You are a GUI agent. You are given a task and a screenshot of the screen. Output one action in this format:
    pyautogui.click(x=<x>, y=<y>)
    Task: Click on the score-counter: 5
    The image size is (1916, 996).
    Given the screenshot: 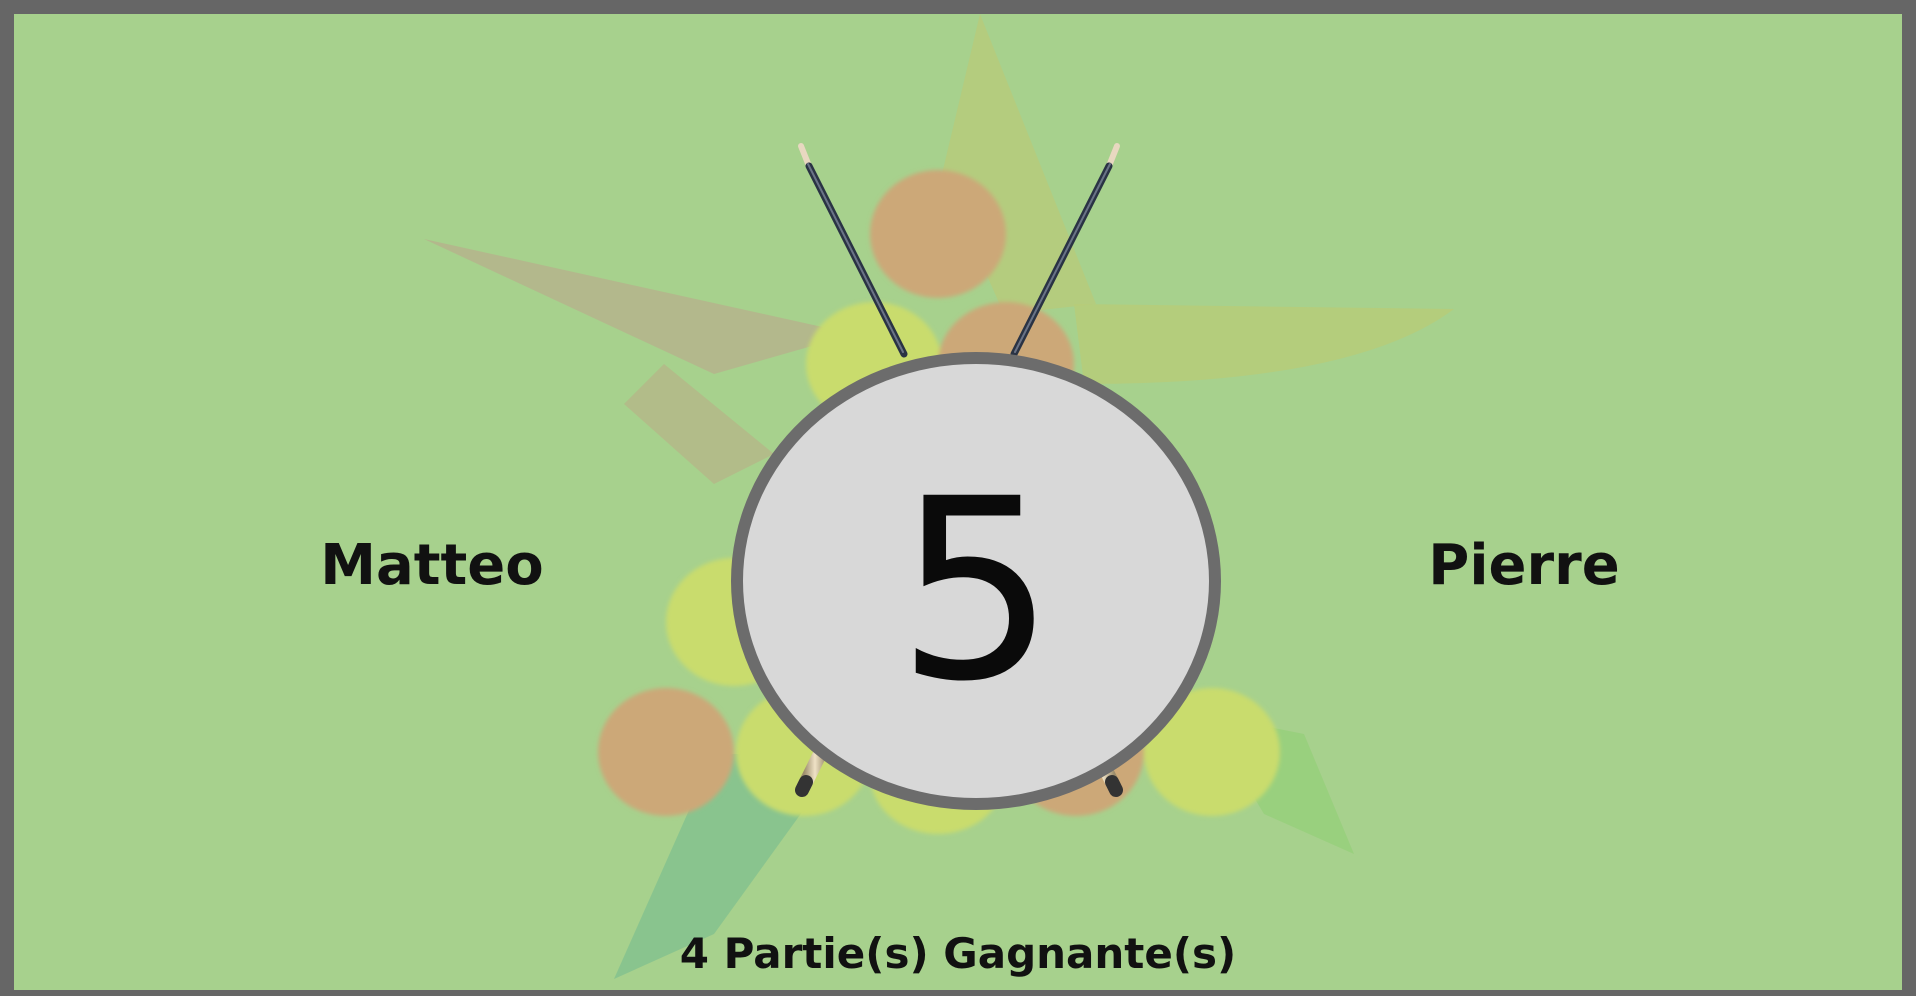 What is the action you would take?
    pyautogui.click(x=976, y=581)
    